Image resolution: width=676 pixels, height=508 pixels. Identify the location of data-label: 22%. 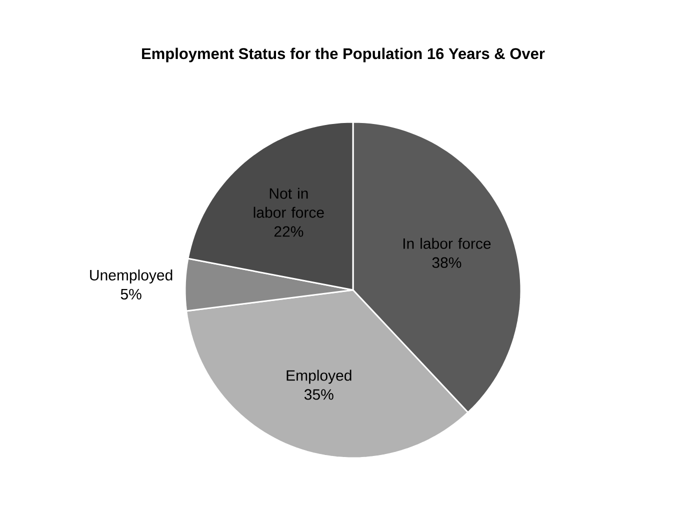
(289, 231).